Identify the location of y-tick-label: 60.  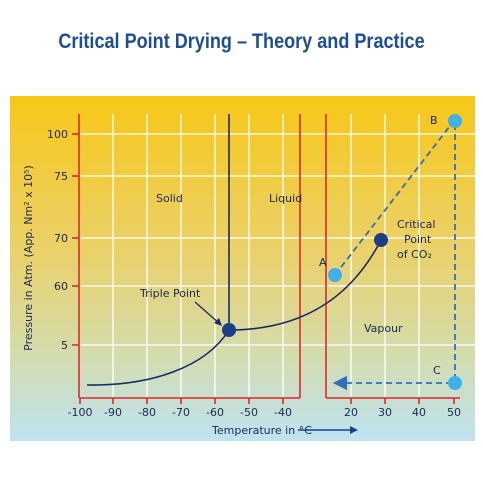
(61, 286).